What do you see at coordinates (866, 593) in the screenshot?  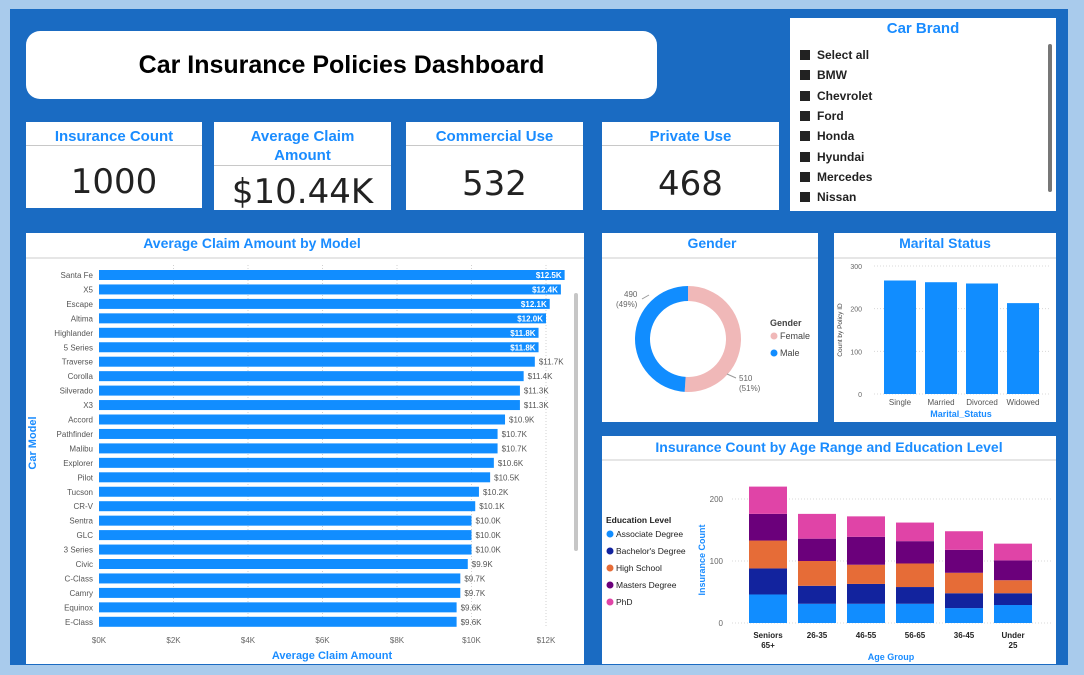 I see `bar-46-55-bachelor-s-degree` at bounding box center [866, 593].